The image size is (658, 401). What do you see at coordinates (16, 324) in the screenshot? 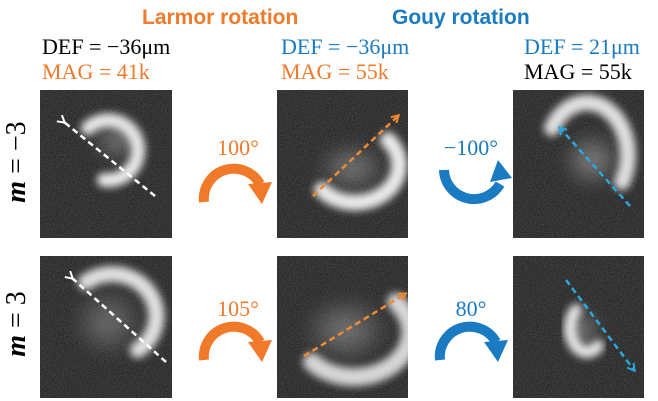
I see `row2-label: m = 3` at bounding box center [16, 324].